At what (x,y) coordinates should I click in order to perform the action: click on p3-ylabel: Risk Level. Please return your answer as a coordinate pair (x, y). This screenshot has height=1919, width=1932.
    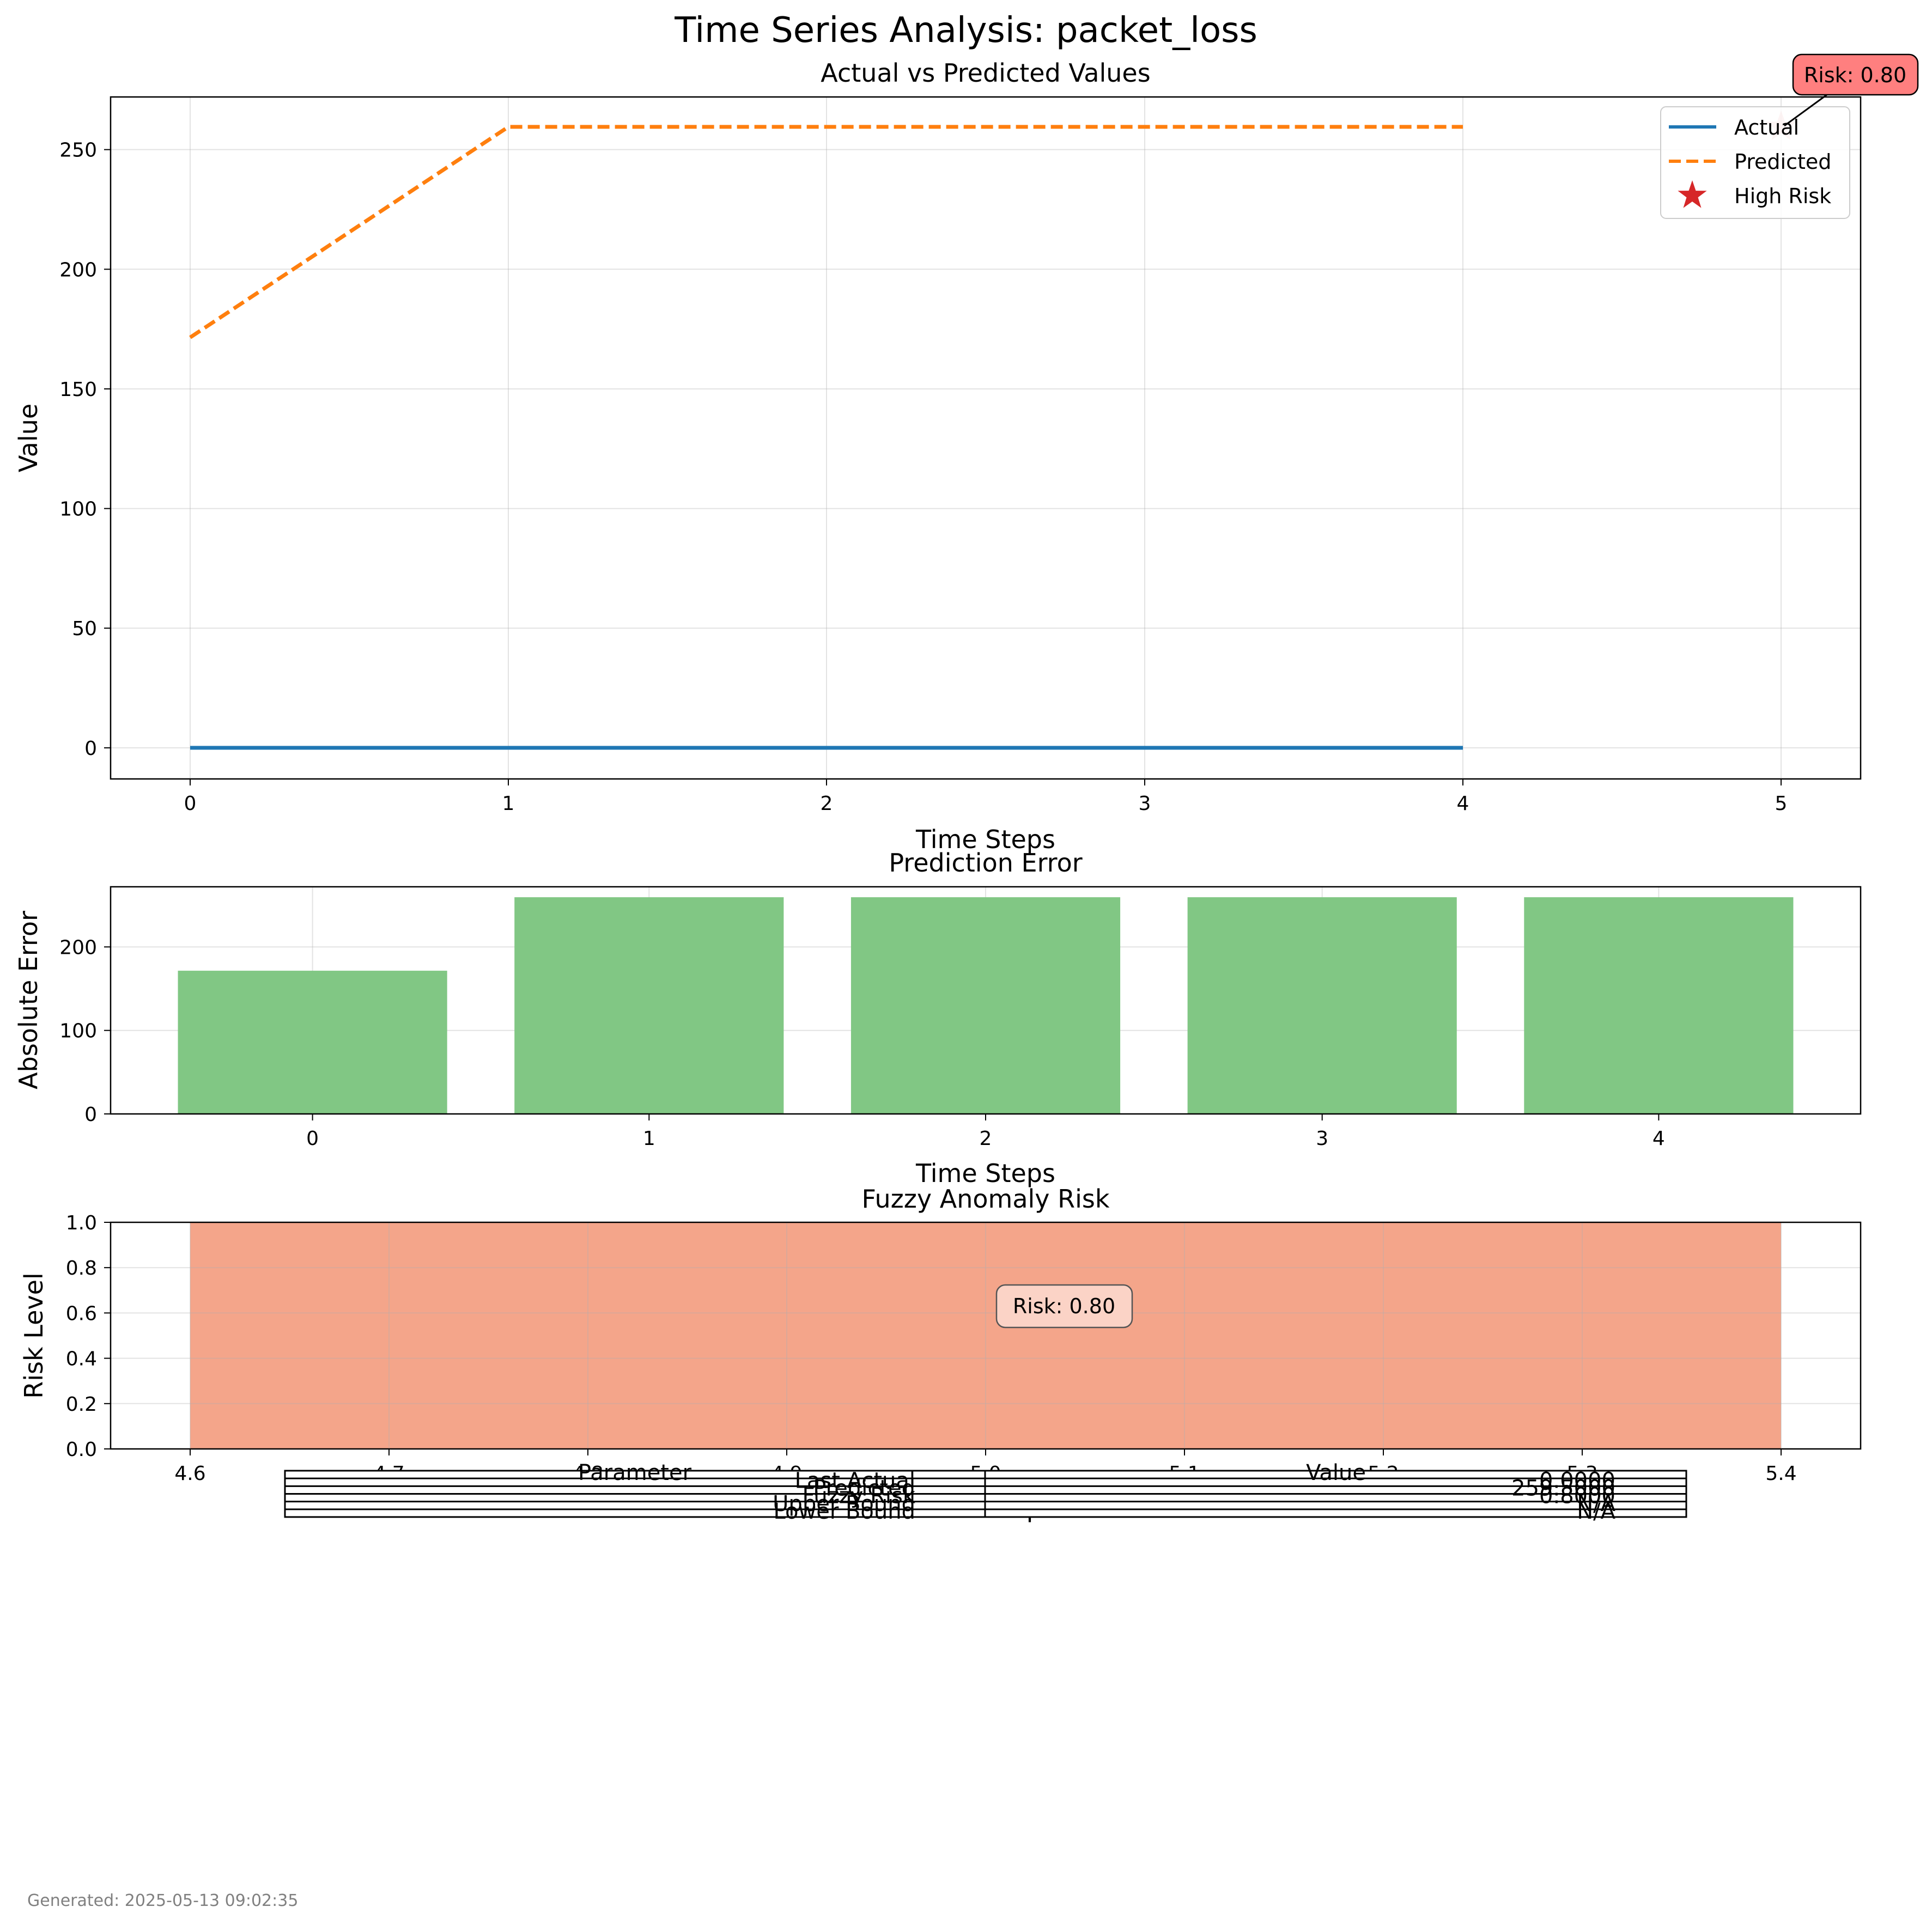
    Looking at the image, I should click on (33, 1335).